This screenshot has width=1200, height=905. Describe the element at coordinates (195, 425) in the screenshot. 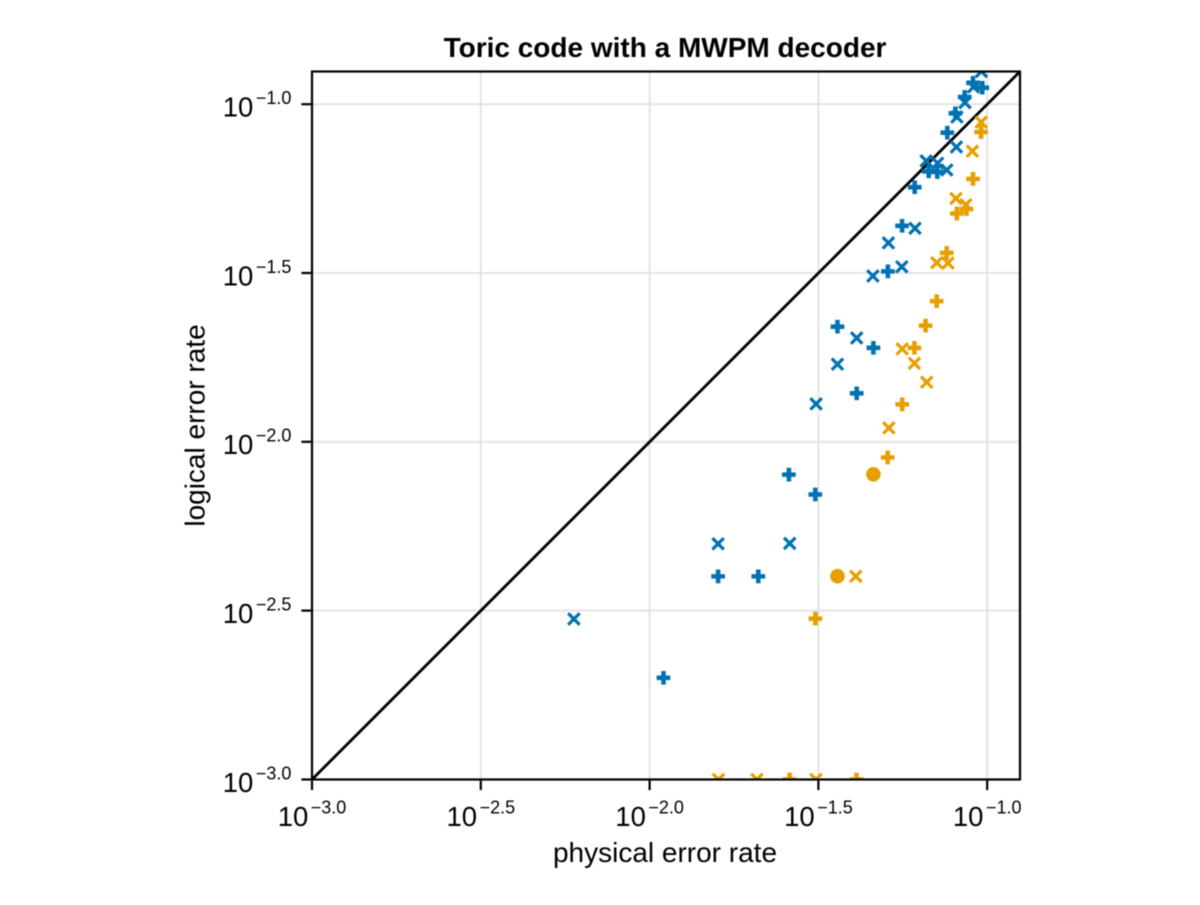

I see `svg-text: logical error rate` at that location.